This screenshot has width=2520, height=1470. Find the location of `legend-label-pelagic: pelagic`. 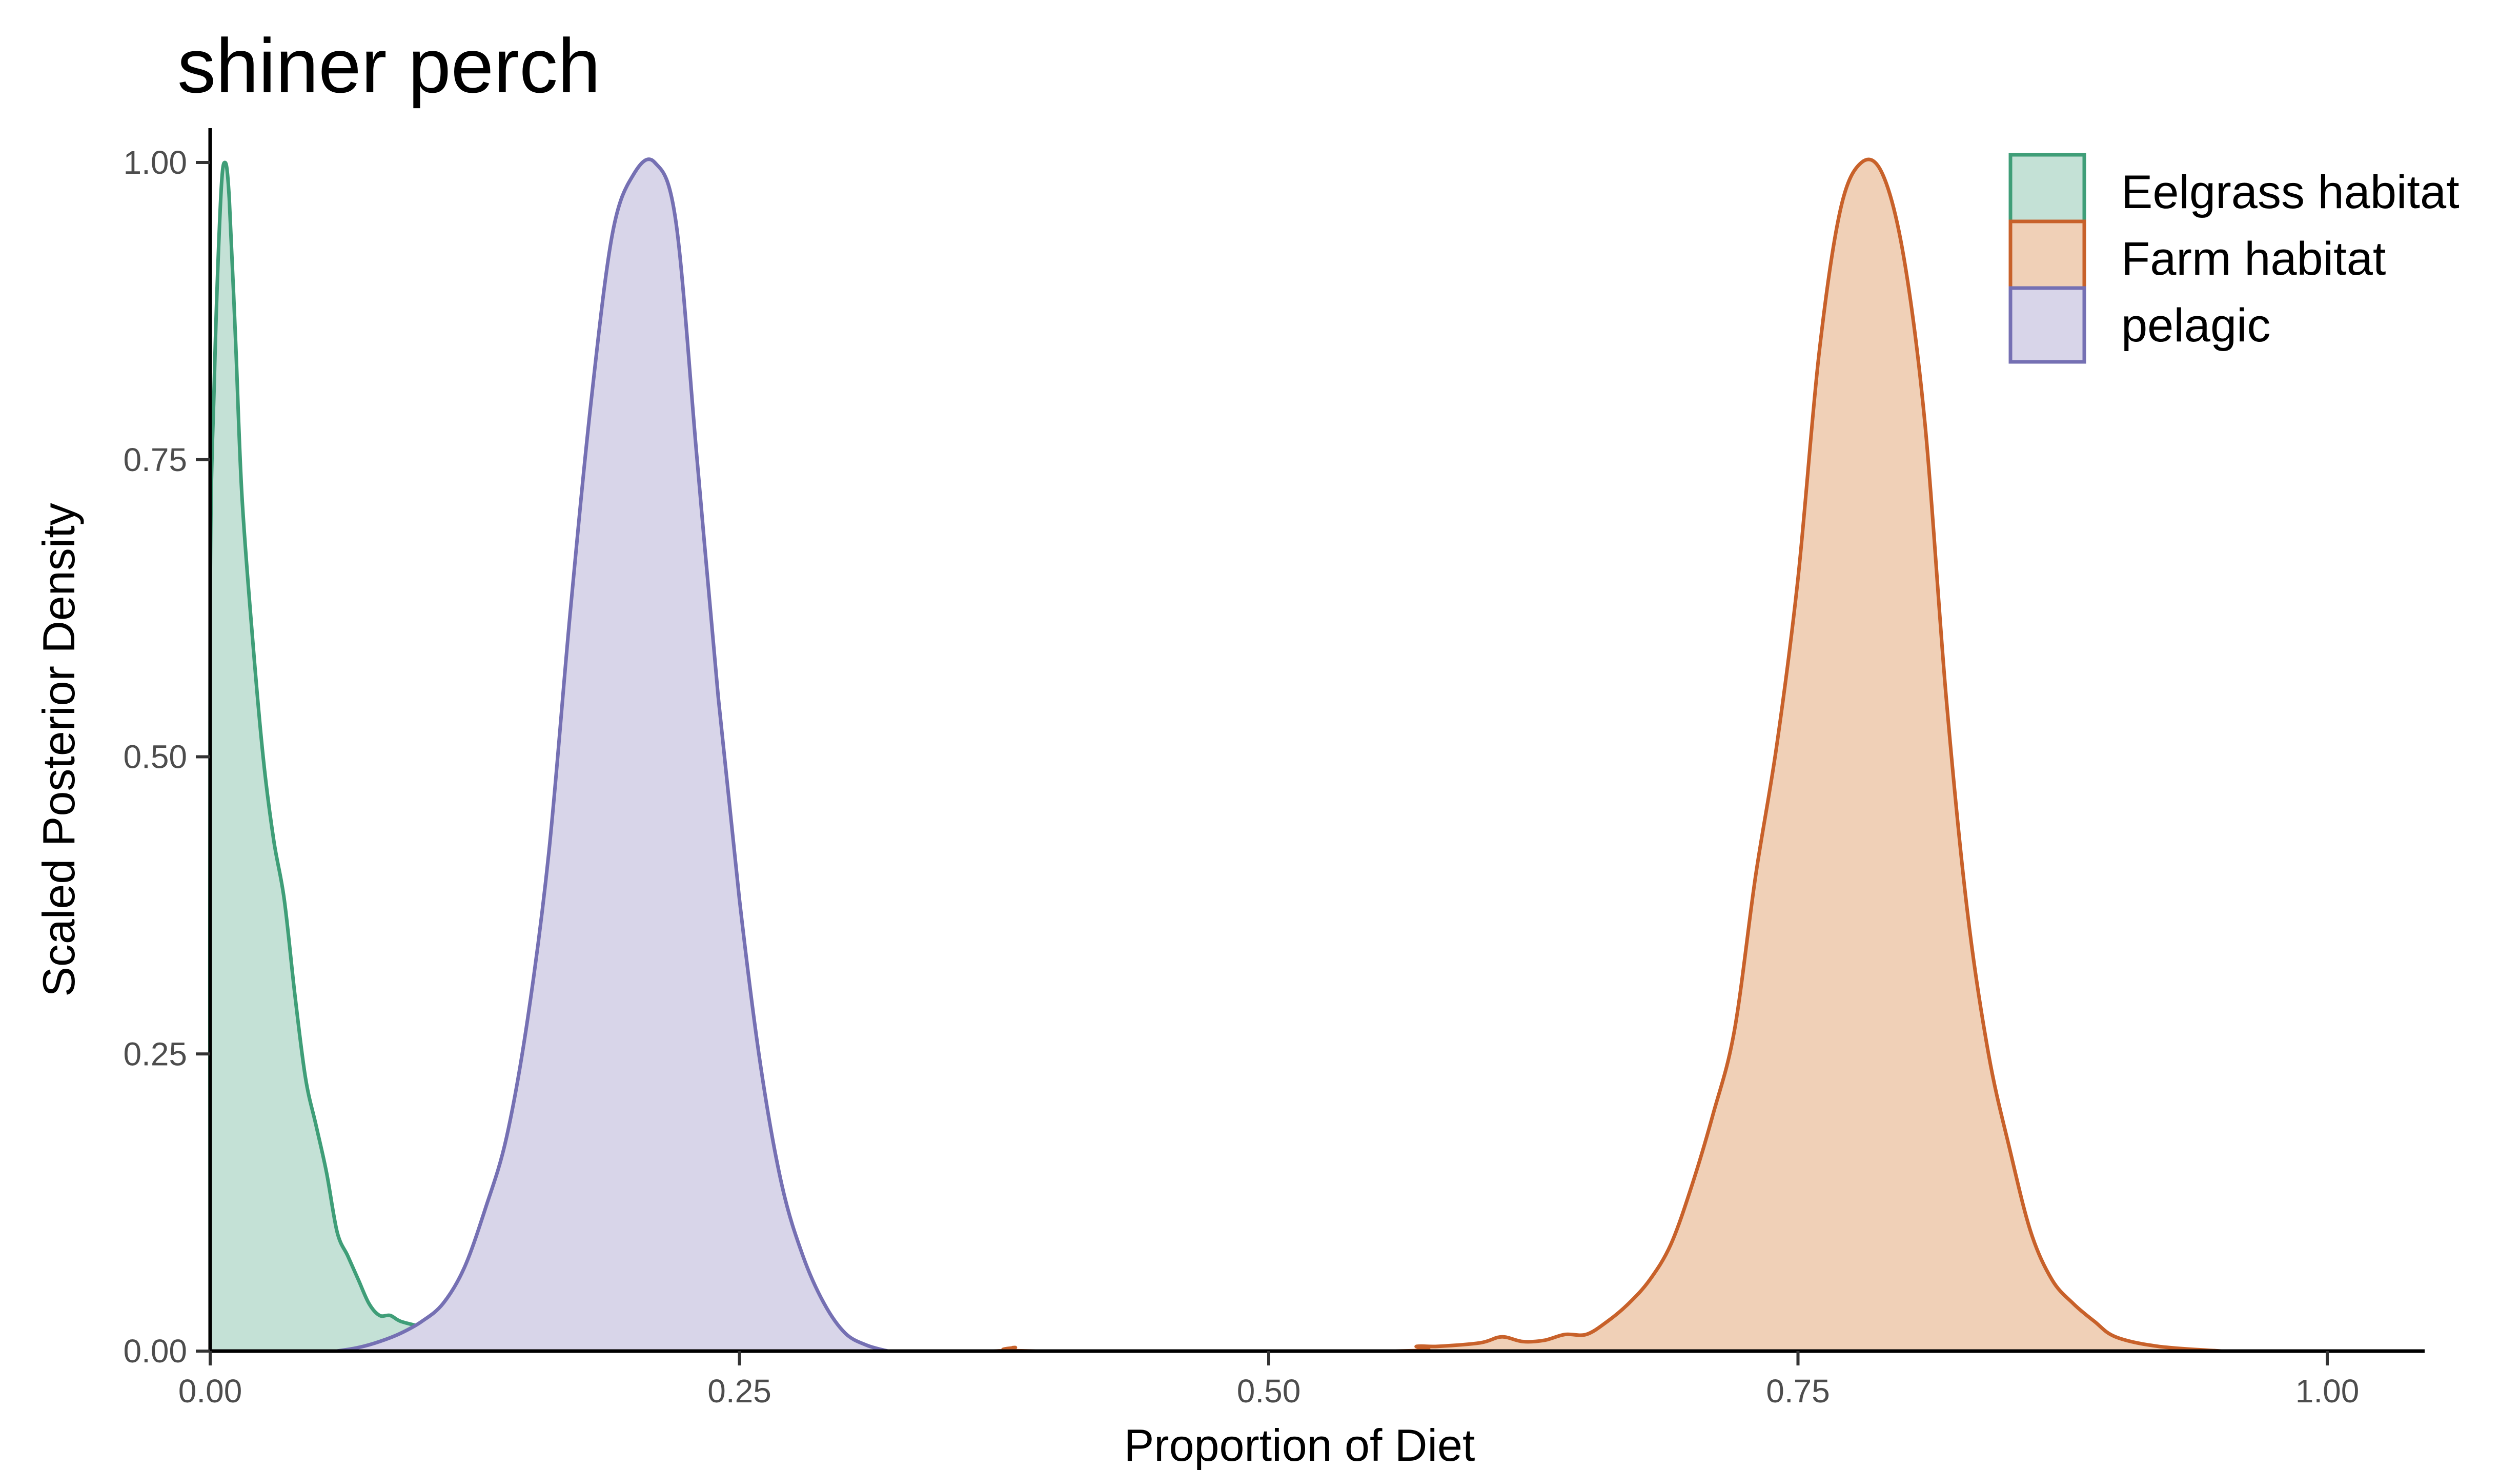

legend-label-pelagic: pelagic is located at coordinates (2196, 325).